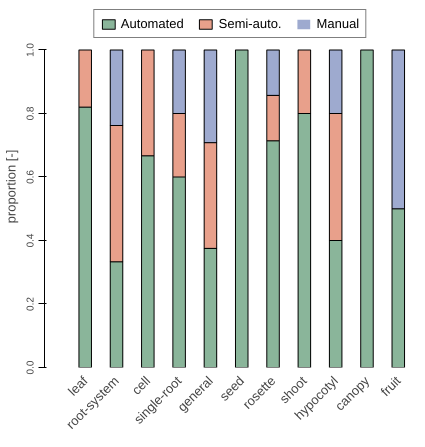 The height and width of the screenshot is (447, 425). Describe the element at coordinates (31, 49) in the screenshot. I see `y-tick-label: 1.0` at that location.